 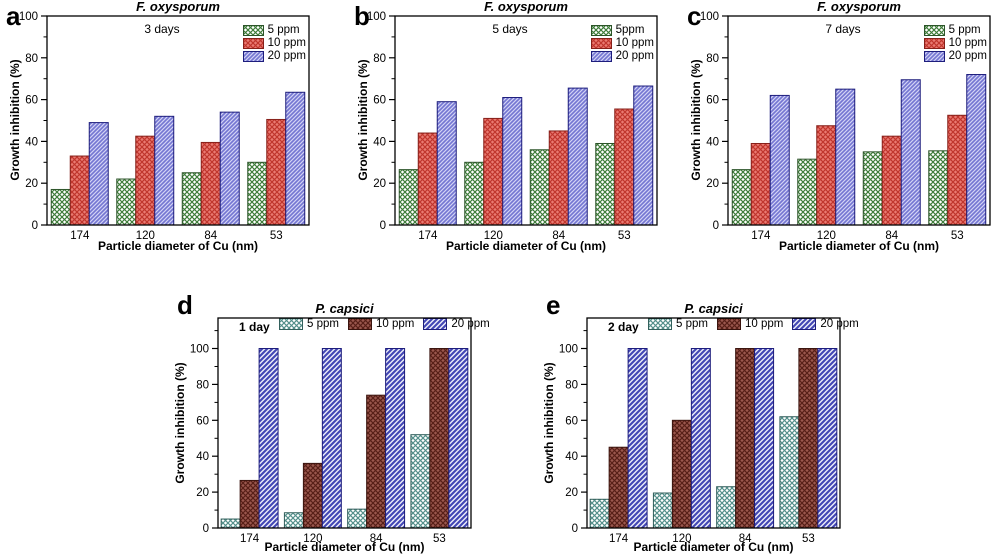 I want to click on bar-5ppm-53nm, so click(x=605, y=184).